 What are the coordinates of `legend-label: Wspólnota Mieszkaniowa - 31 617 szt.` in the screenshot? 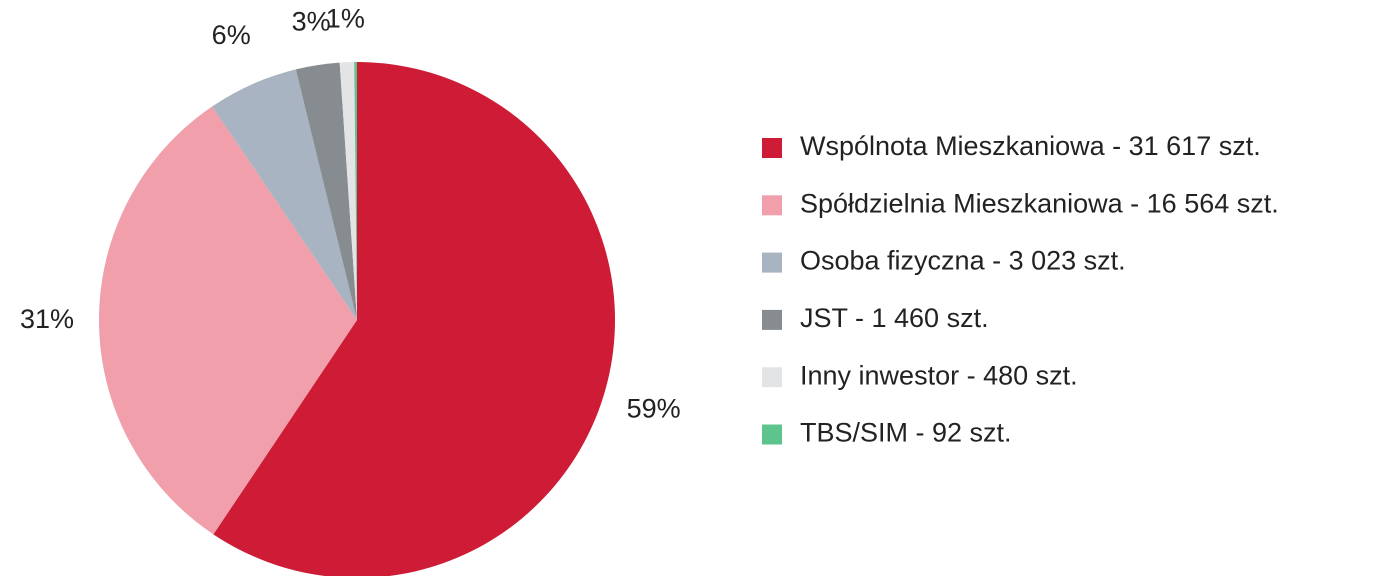 It's located at (1030, 146).